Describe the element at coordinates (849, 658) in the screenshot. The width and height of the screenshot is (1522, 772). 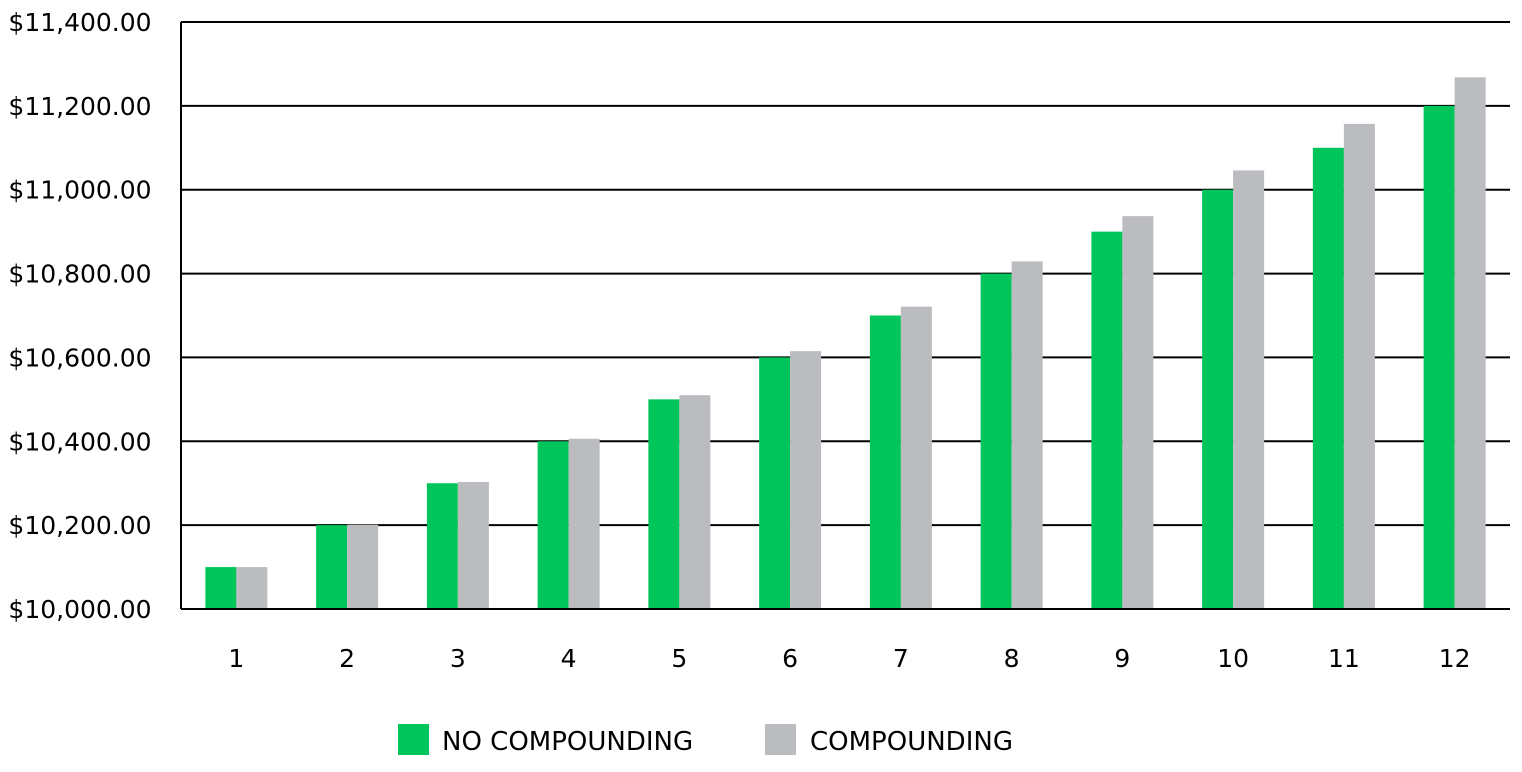
I see `x-axis-tick-labels: 1 2 3 4 5 6 7 8 9 10 11 12` at that location.